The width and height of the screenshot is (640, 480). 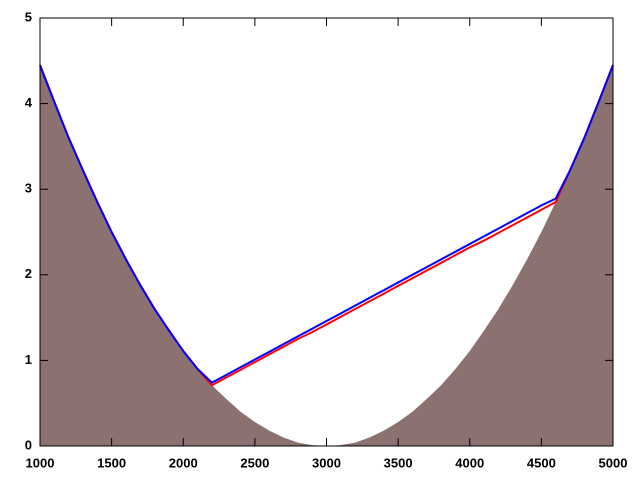 What do you see at coordinates (28, 273) in the screenshot?
I see `y-tick-label: 2` at bounding box center [28, 273].